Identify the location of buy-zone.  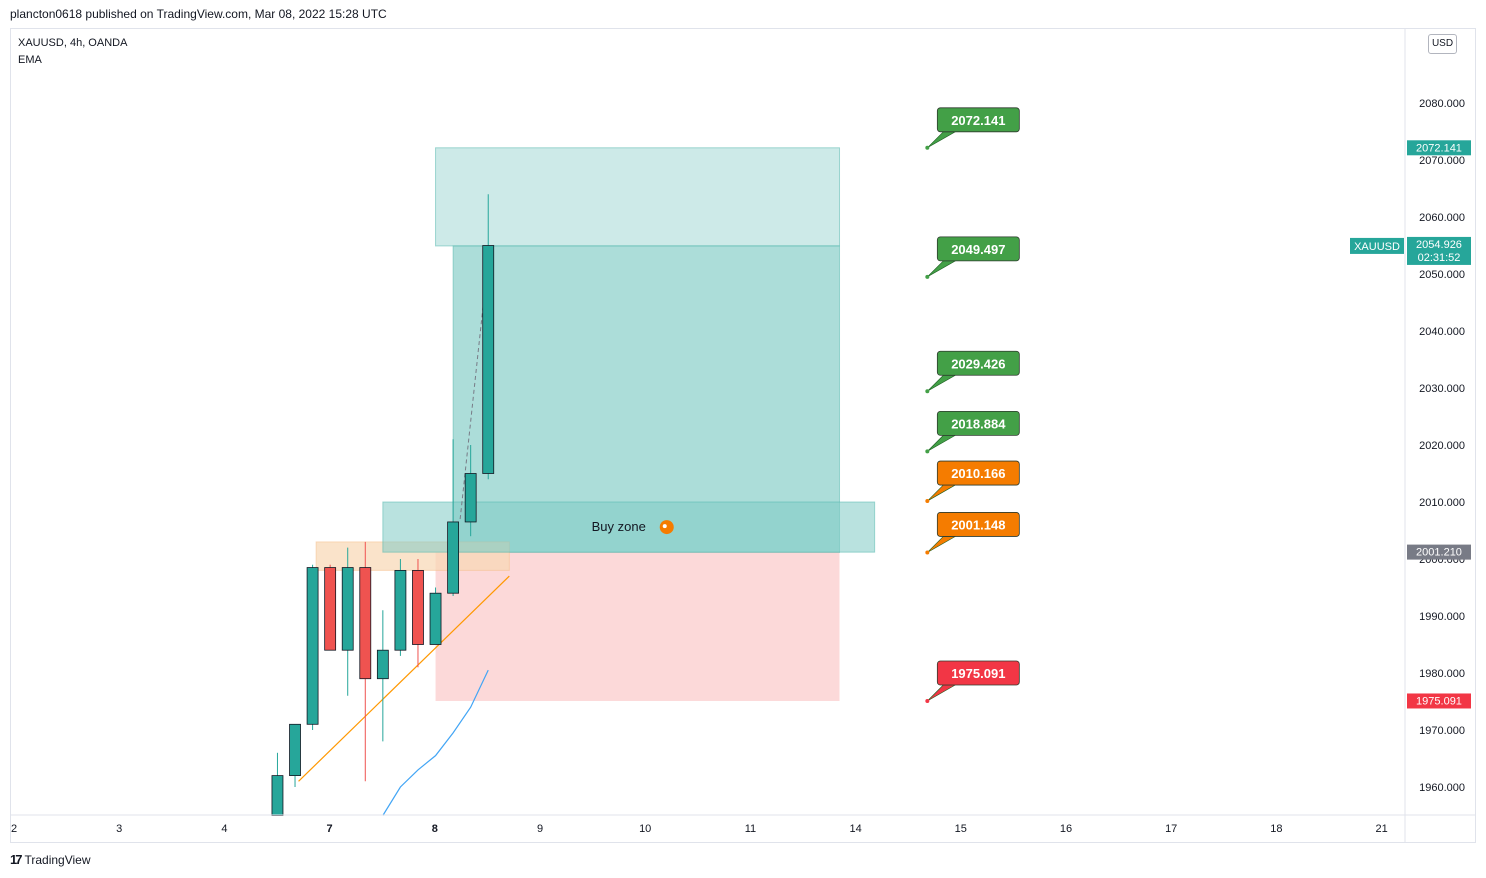
(629, 527).